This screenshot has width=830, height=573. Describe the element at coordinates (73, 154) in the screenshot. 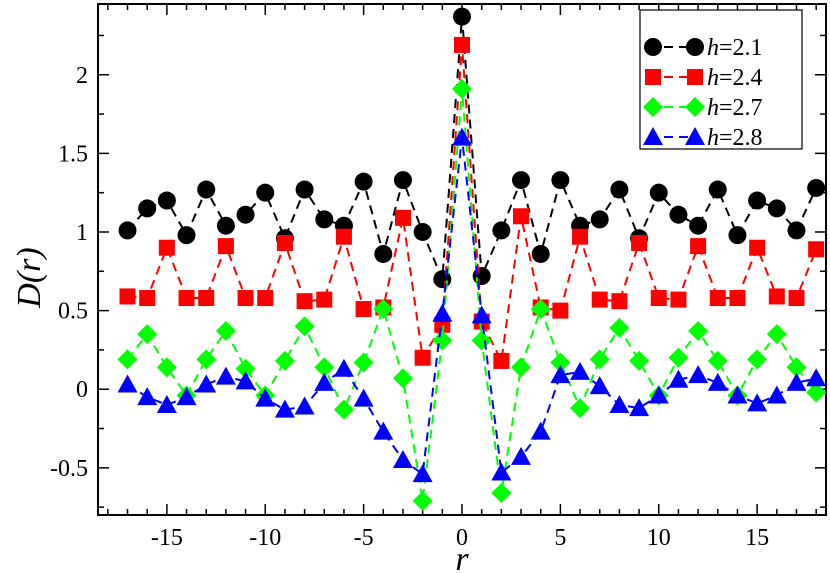

I see `y-tick-label: 1.5` at that location.